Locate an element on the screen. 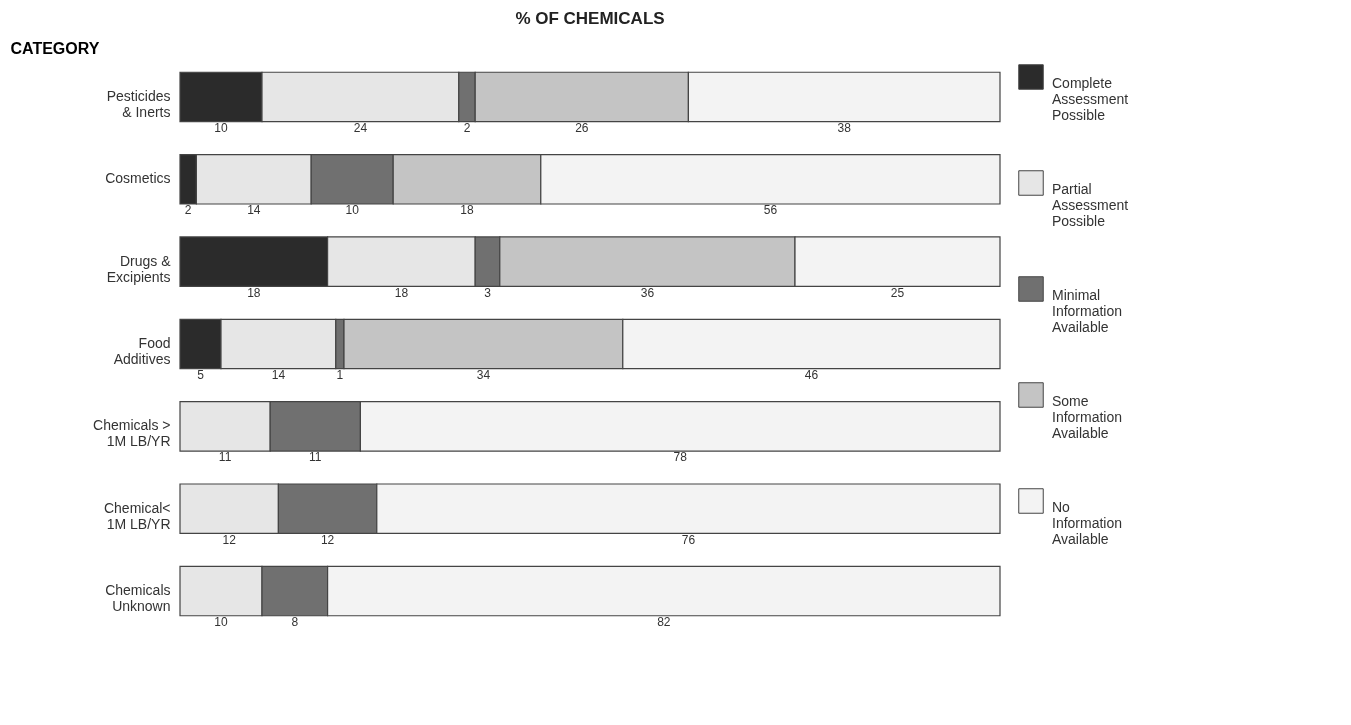  data-label: 25 is located at coordinates (897, 292).